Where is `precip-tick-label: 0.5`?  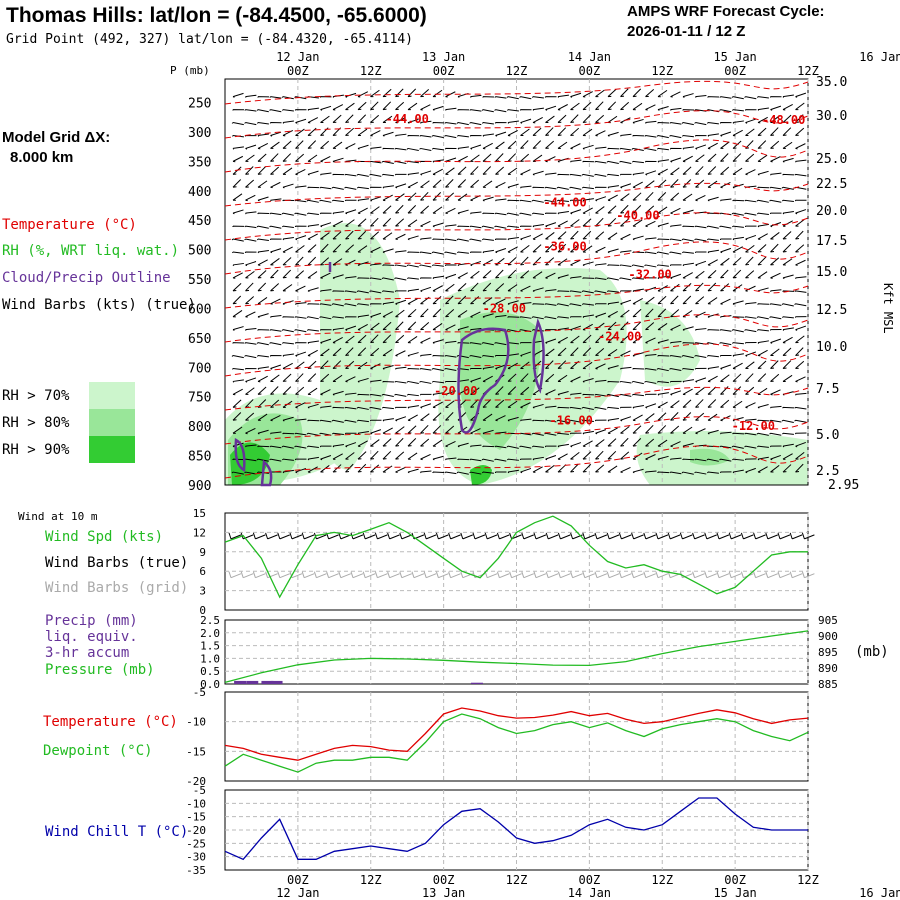
precip-tick-label: 0.5 is located at coordinates (210, 671).